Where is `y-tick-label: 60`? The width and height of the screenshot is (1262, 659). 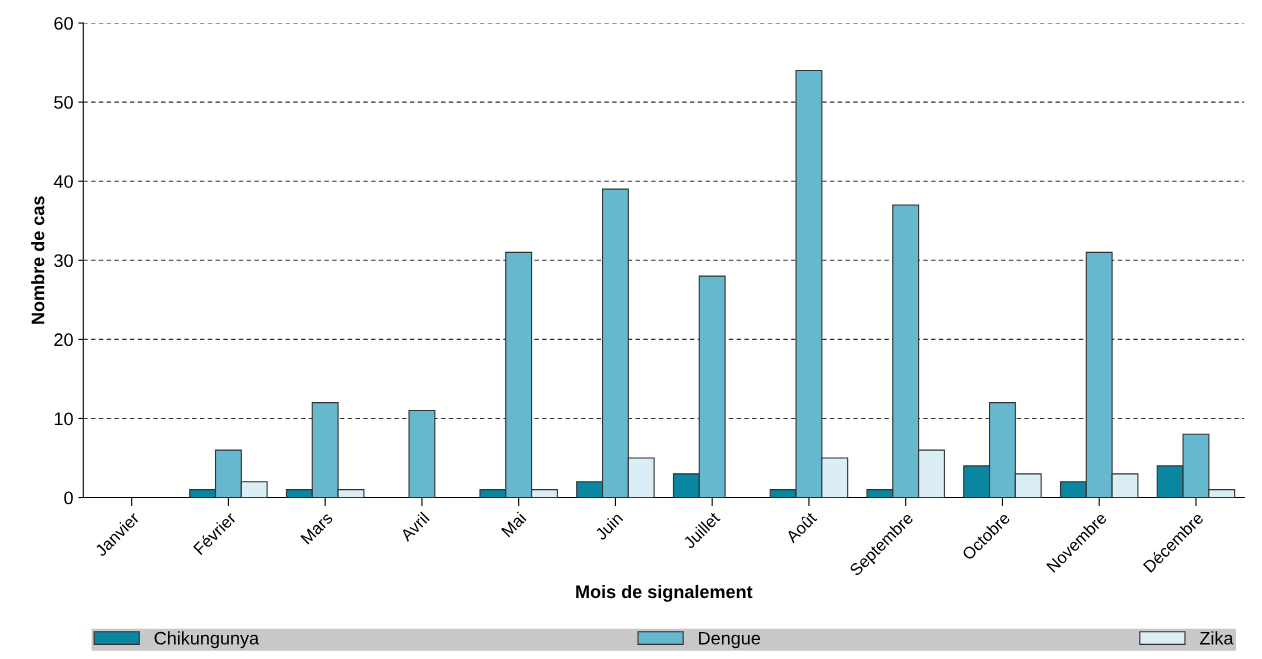
y-tick-label: 60 is located at coordinates (63, 23).